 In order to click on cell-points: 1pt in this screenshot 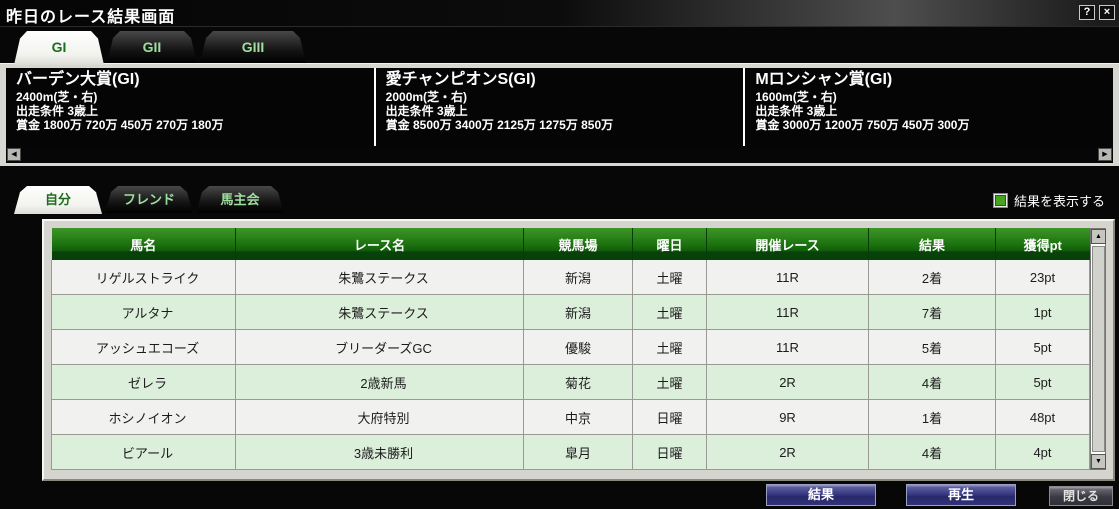, I will do `click(1042, 312)`.